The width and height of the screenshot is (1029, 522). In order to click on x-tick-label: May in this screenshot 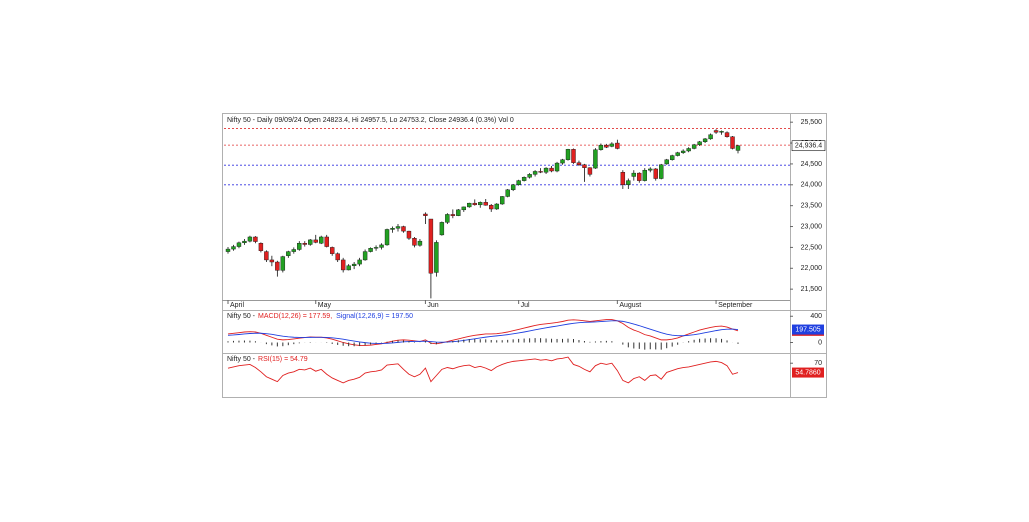, I will do `click(325, 305)`.